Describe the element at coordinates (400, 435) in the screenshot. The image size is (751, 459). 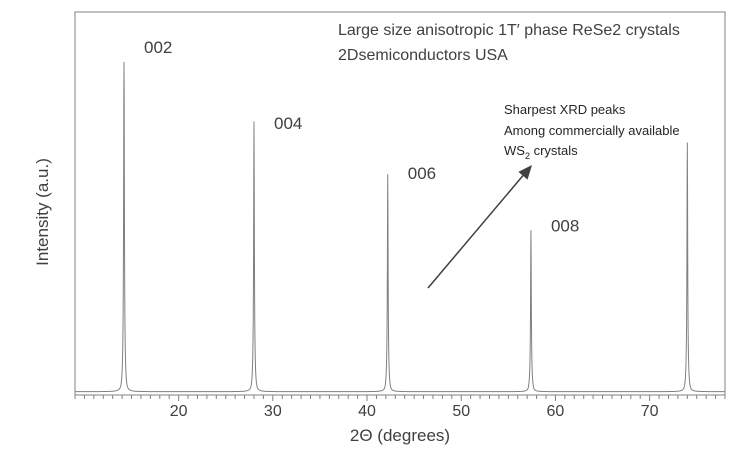
I see `x-axis-label: 2Θ (degrees)` at that location.